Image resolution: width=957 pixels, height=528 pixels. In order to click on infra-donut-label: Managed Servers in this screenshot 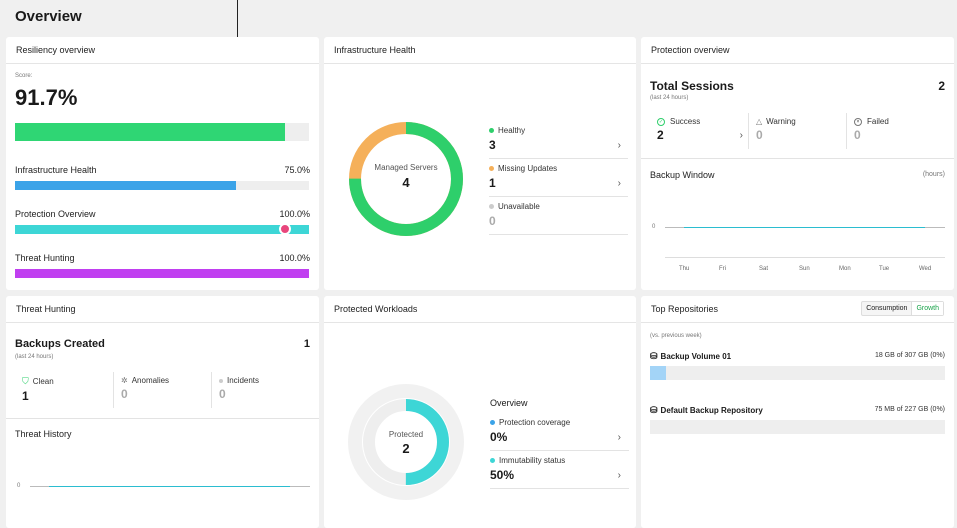, I will do `click(406, 167)`.